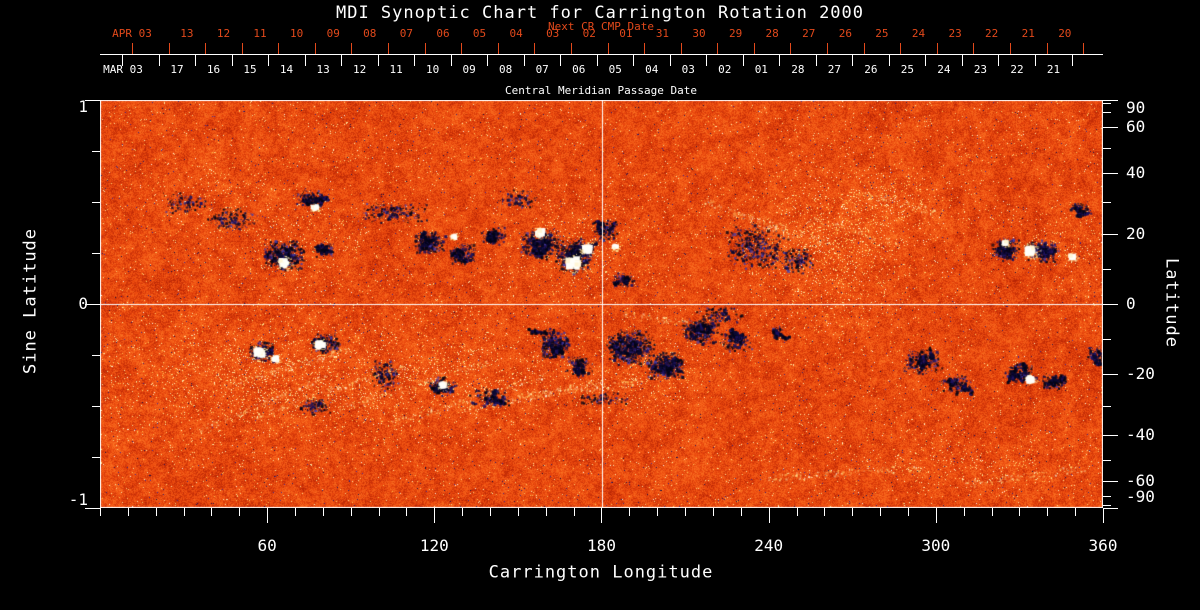 The height and width of the screenshot is (610, 1200). Describe the element at coordinates (333, 33) in the screenshot. I see `next-cr-date-label: 09` at that location.